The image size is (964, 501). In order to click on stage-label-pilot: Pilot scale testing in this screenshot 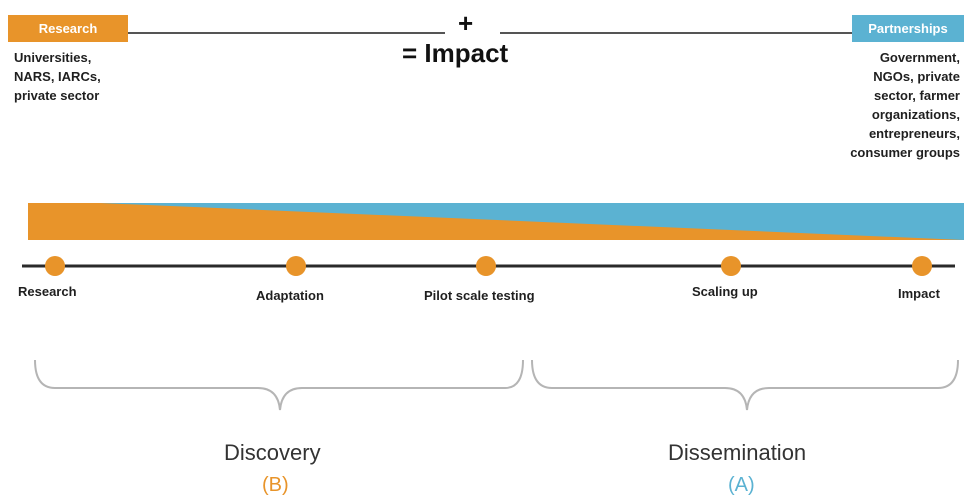, I will do `click(479, 295)`.